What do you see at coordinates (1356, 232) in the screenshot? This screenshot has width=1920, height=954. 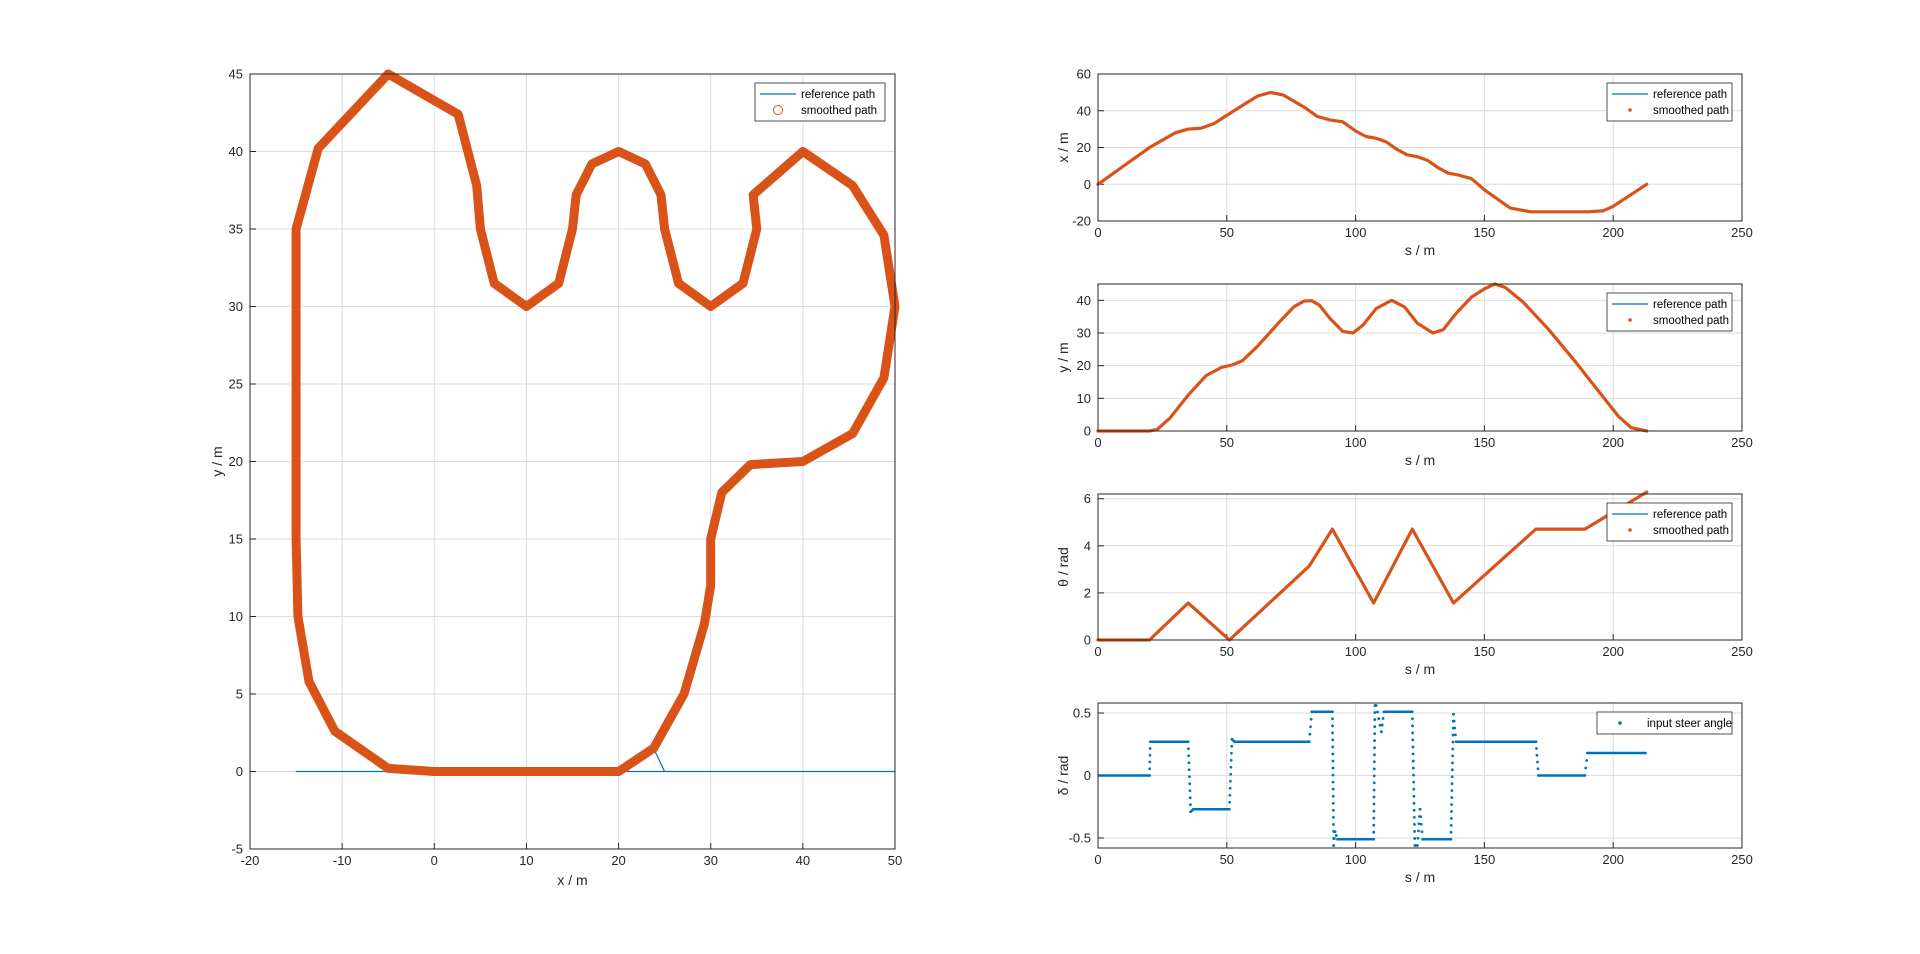 I see `x-tick-label: 100` at bounding box center [1356, 232].